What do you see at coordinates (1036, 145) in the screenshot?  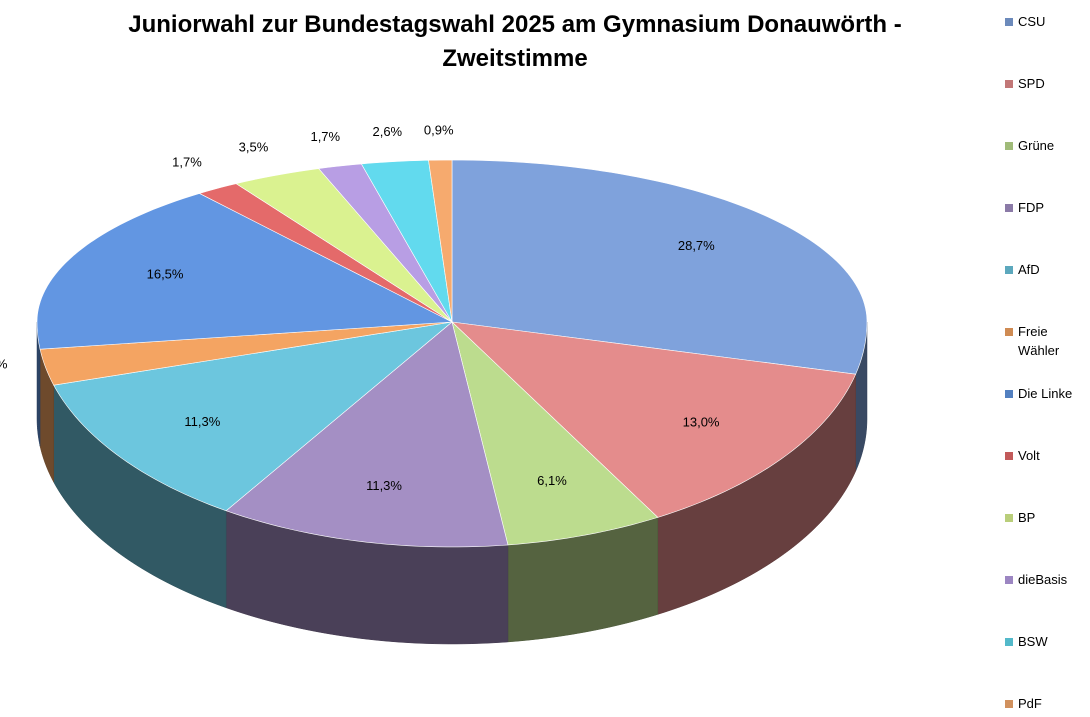 I see `legend-label: Grüne` at bounding box center [1036, 145].